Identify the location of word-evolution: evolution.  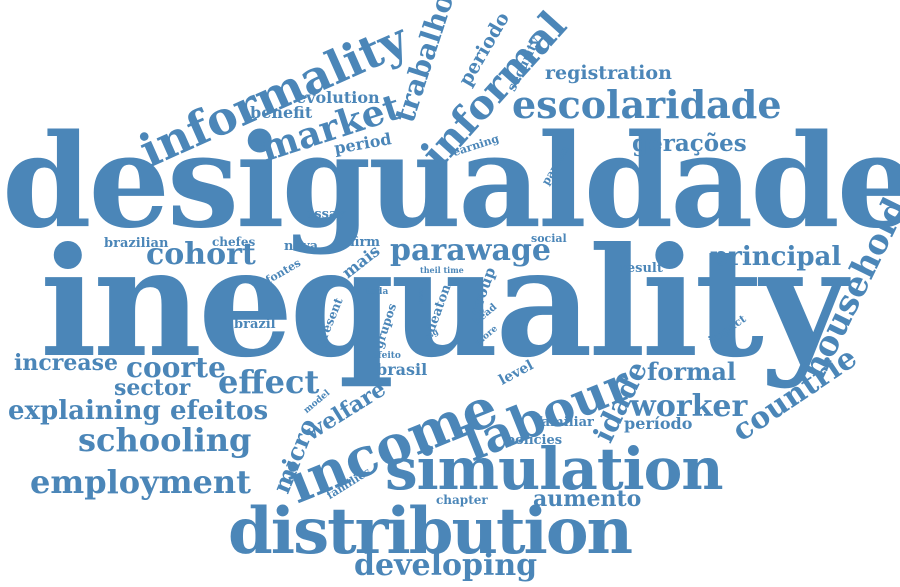
(338, 97).